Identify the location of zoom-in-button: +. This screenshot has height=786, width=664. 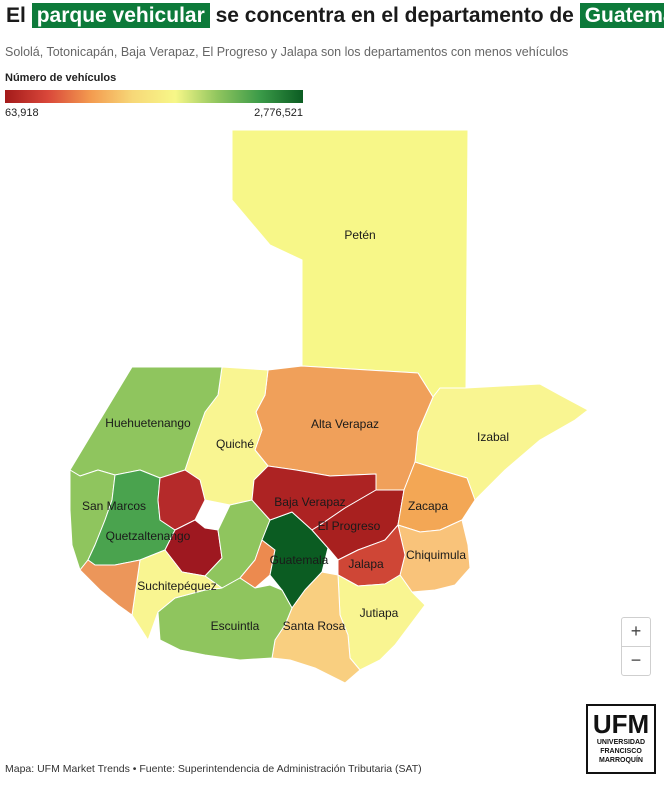
(636, 632).